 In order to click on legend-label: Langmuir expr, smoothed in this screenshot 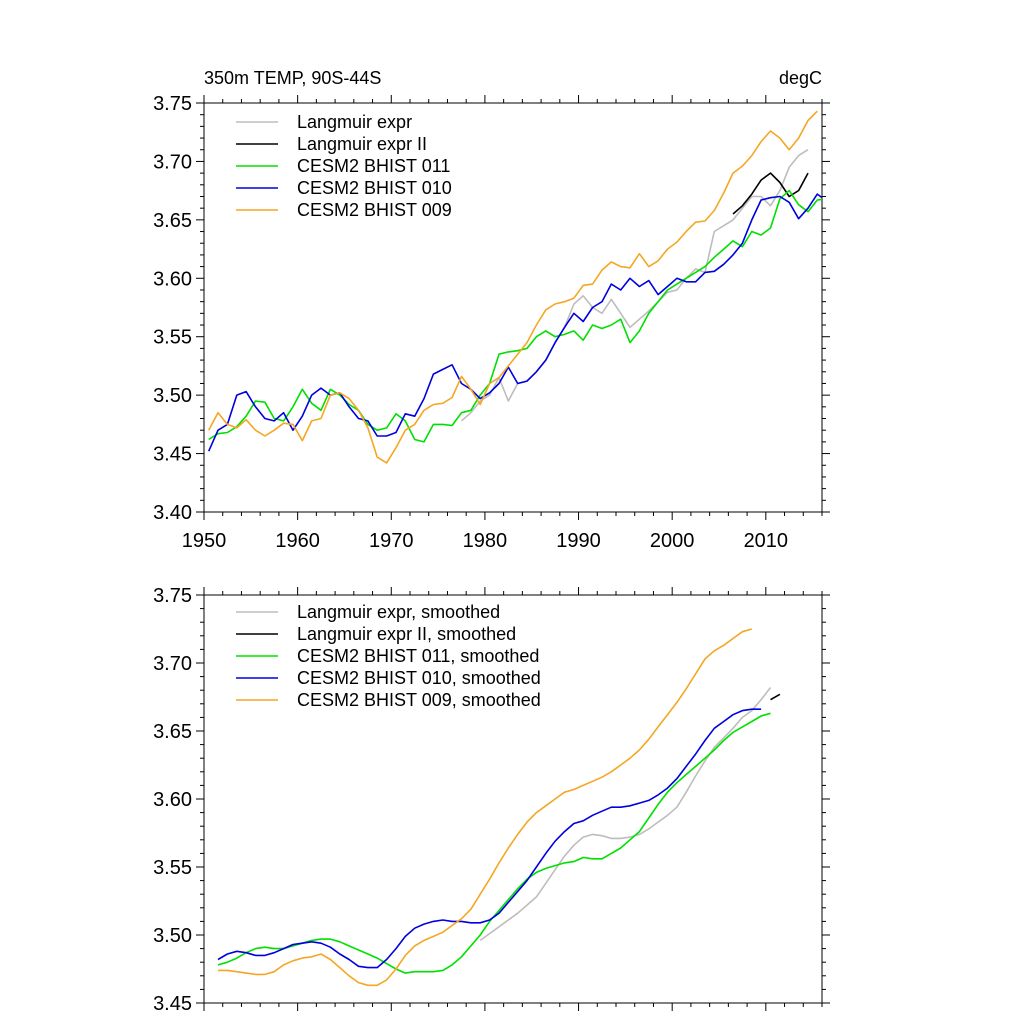, I will do `click(398, 612)`.